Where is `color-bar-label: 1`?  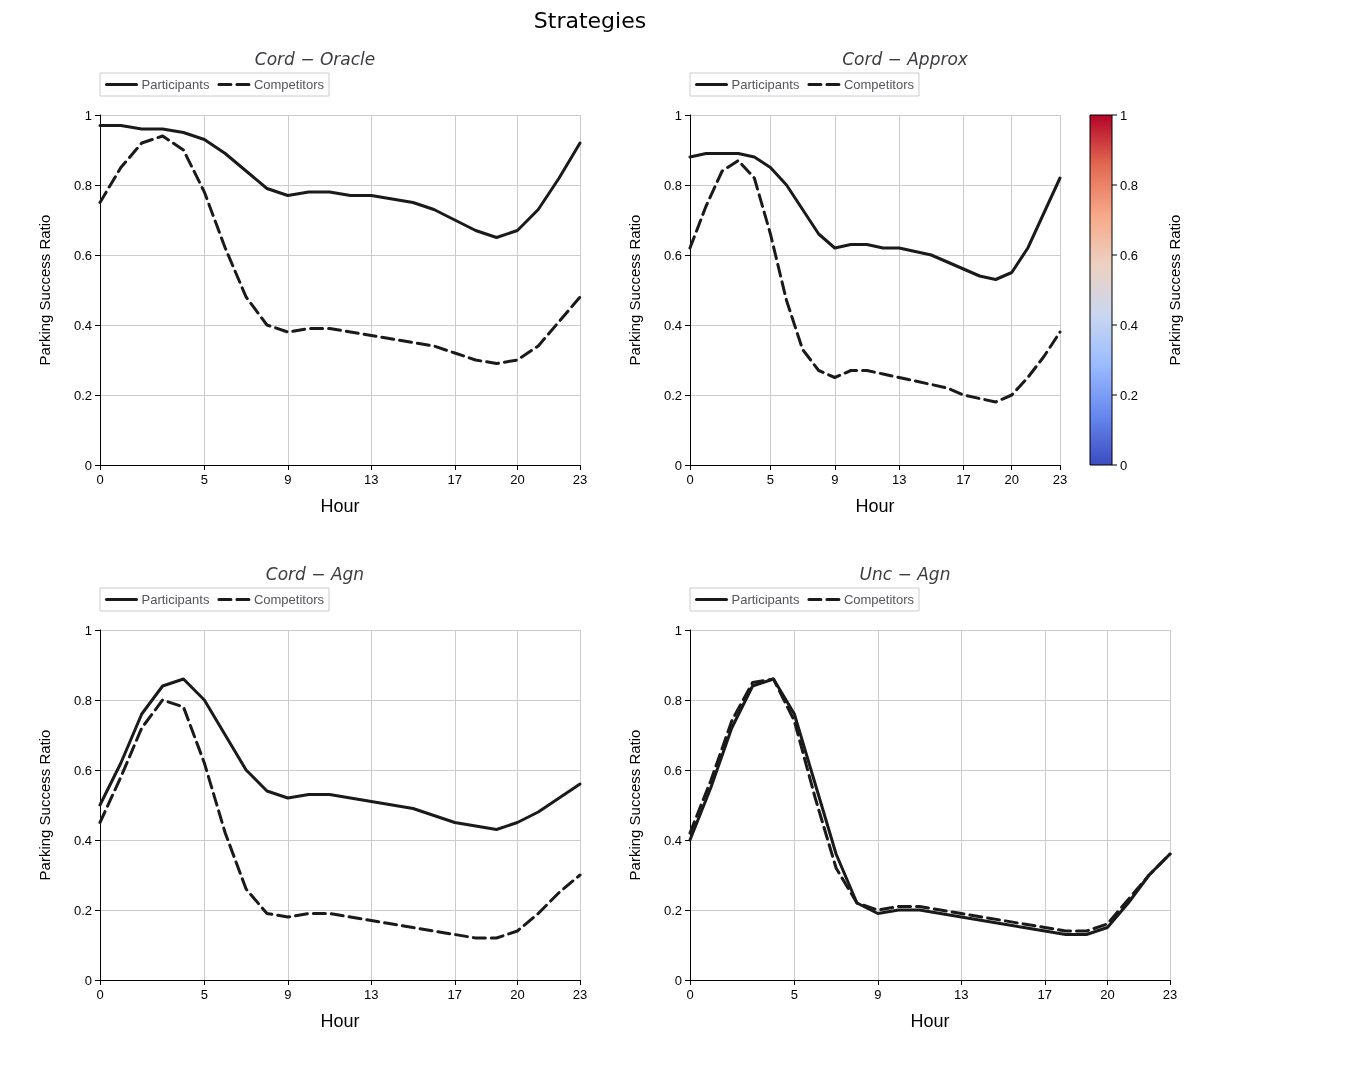 color-bar-label: 1 is located at coordinates (1124, 115).